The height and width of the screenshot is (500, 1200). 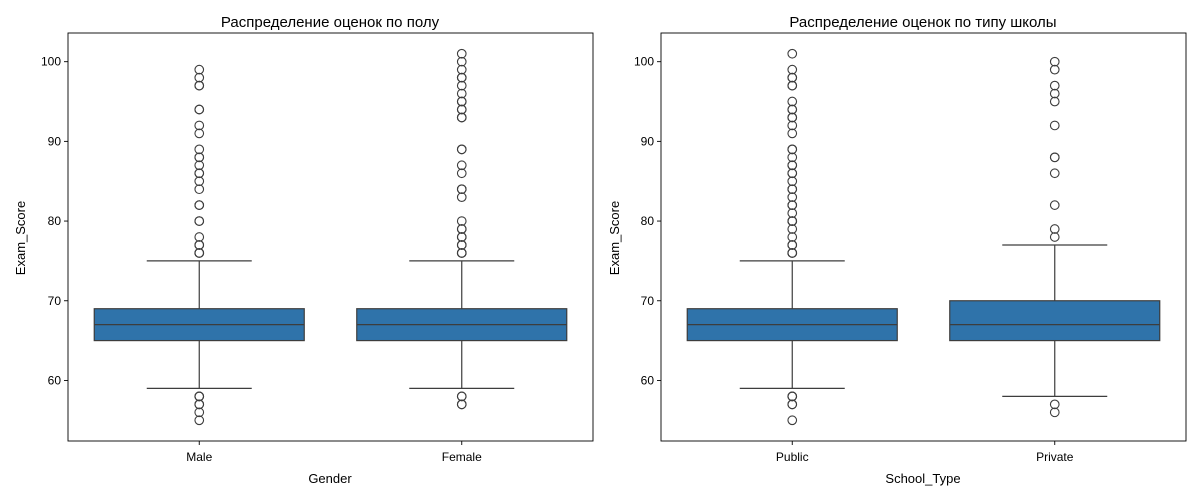 I want to click on x-axis-label: Gender, so click(x=330, y=478).